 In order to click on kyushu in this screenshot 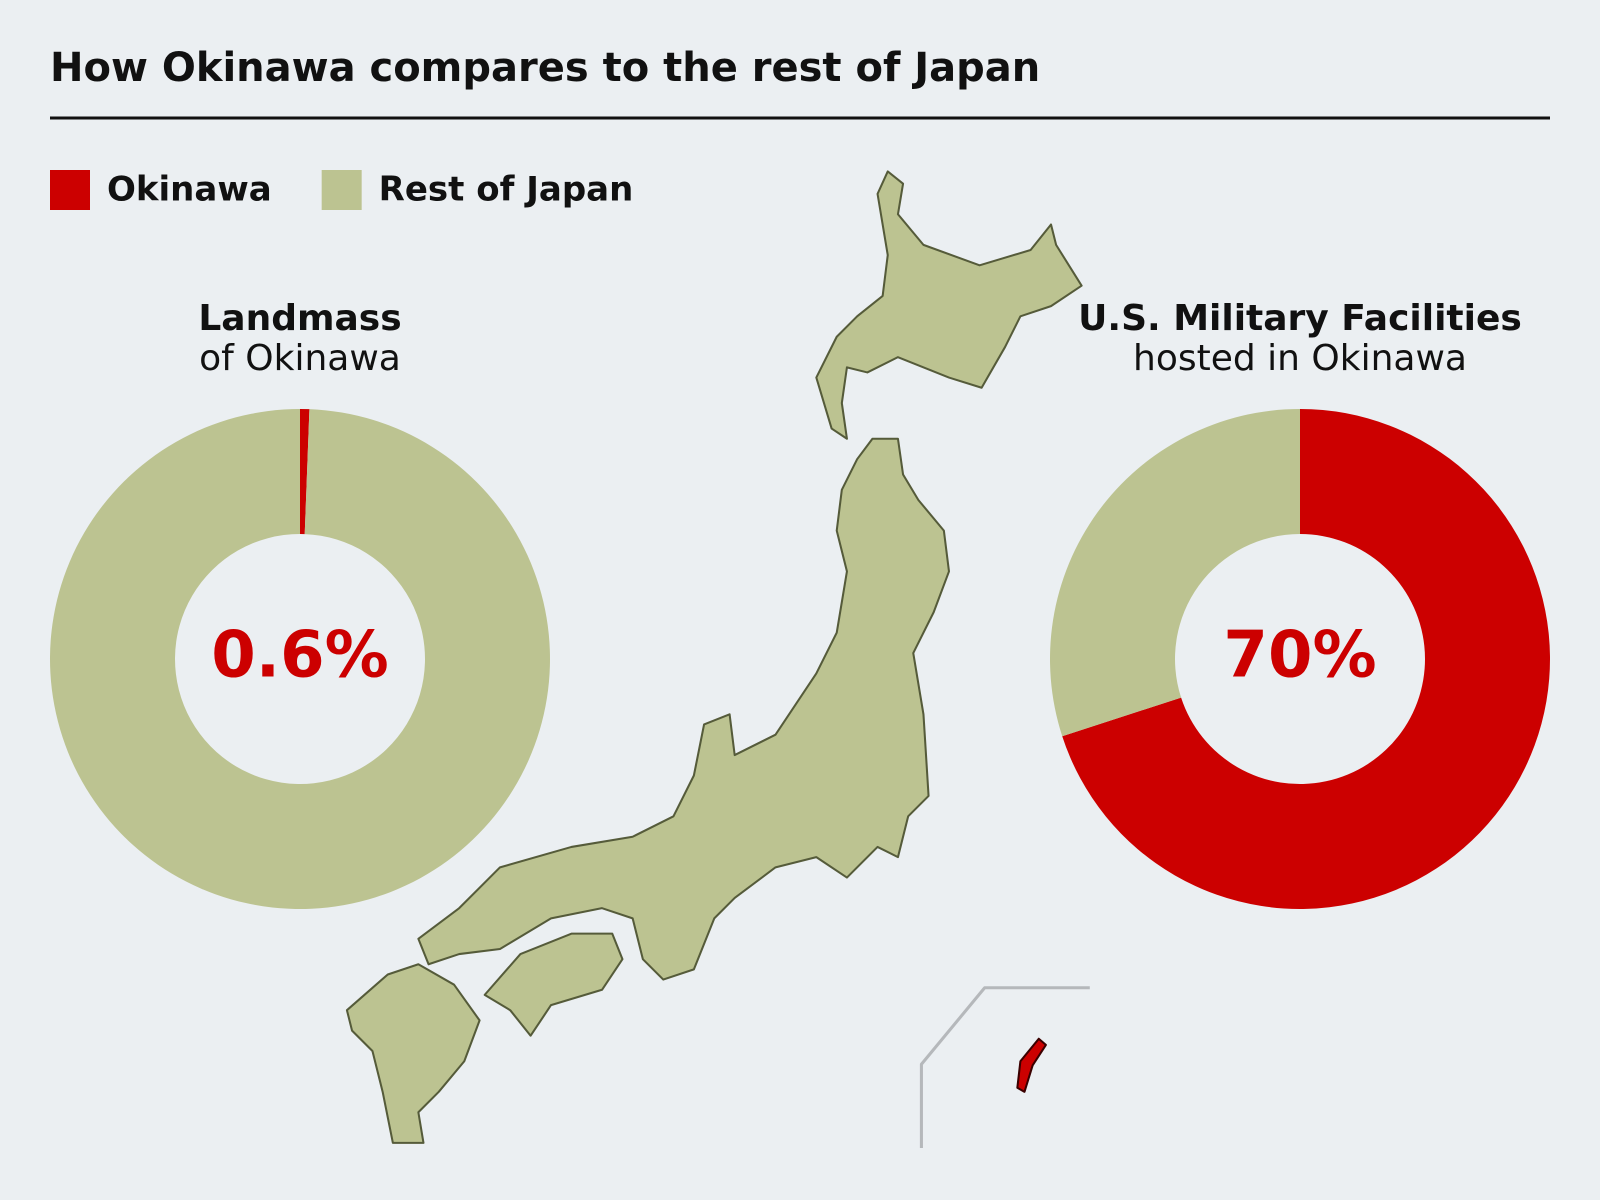, I will do `click(413, 1053)`.